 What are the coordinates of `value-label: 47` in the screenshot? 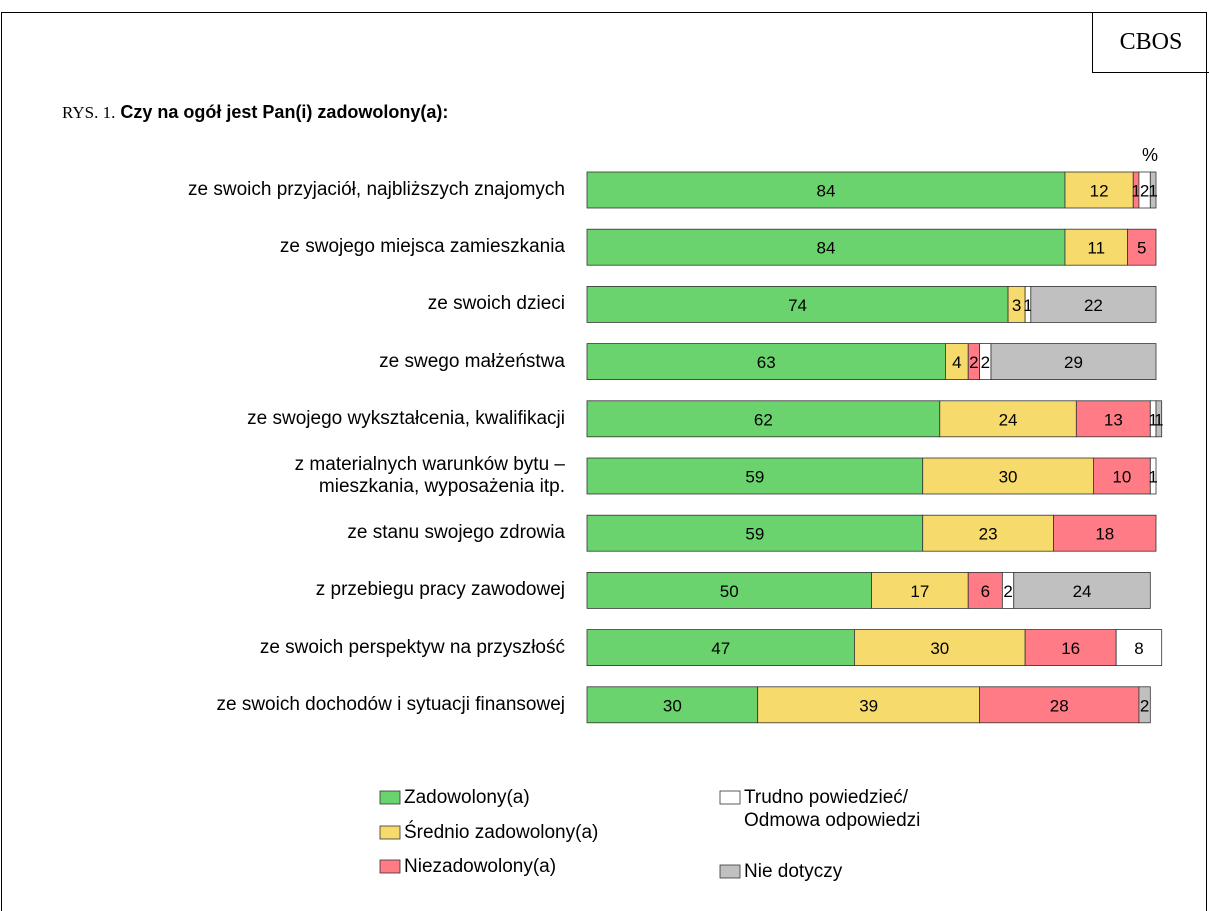 It's located at (720, 648).